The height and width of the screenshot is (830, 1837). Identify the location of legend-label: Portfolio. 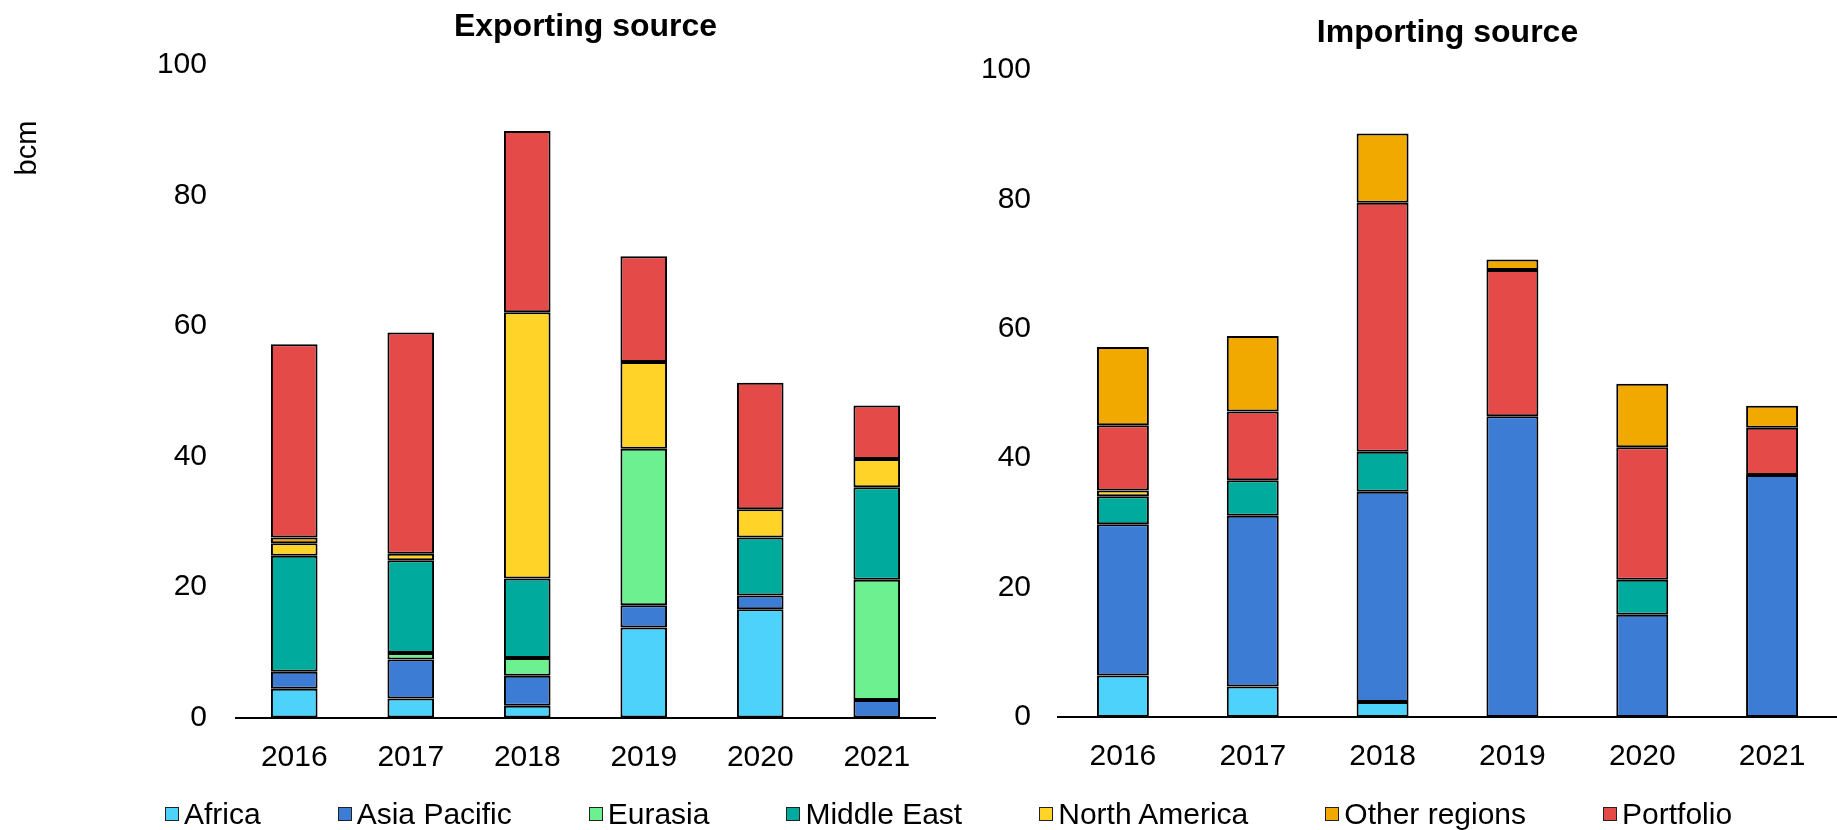
(1677, 813).